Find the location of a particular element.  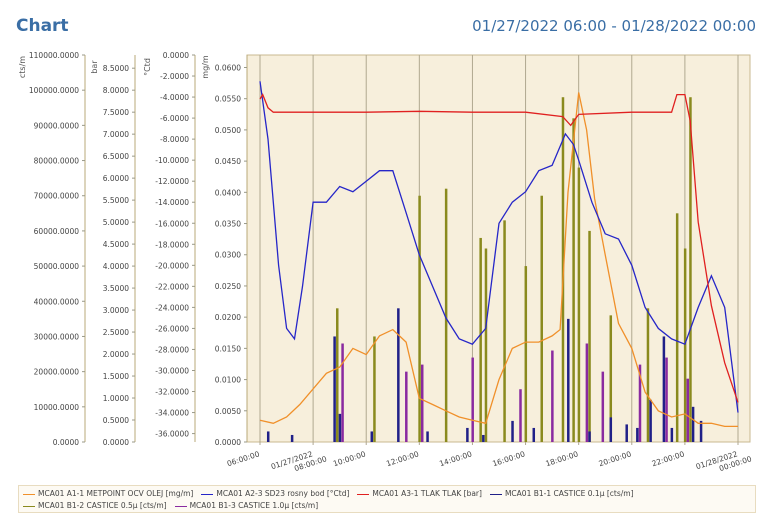

axis-unit-bar: bar is located at coordinates (94, 67).